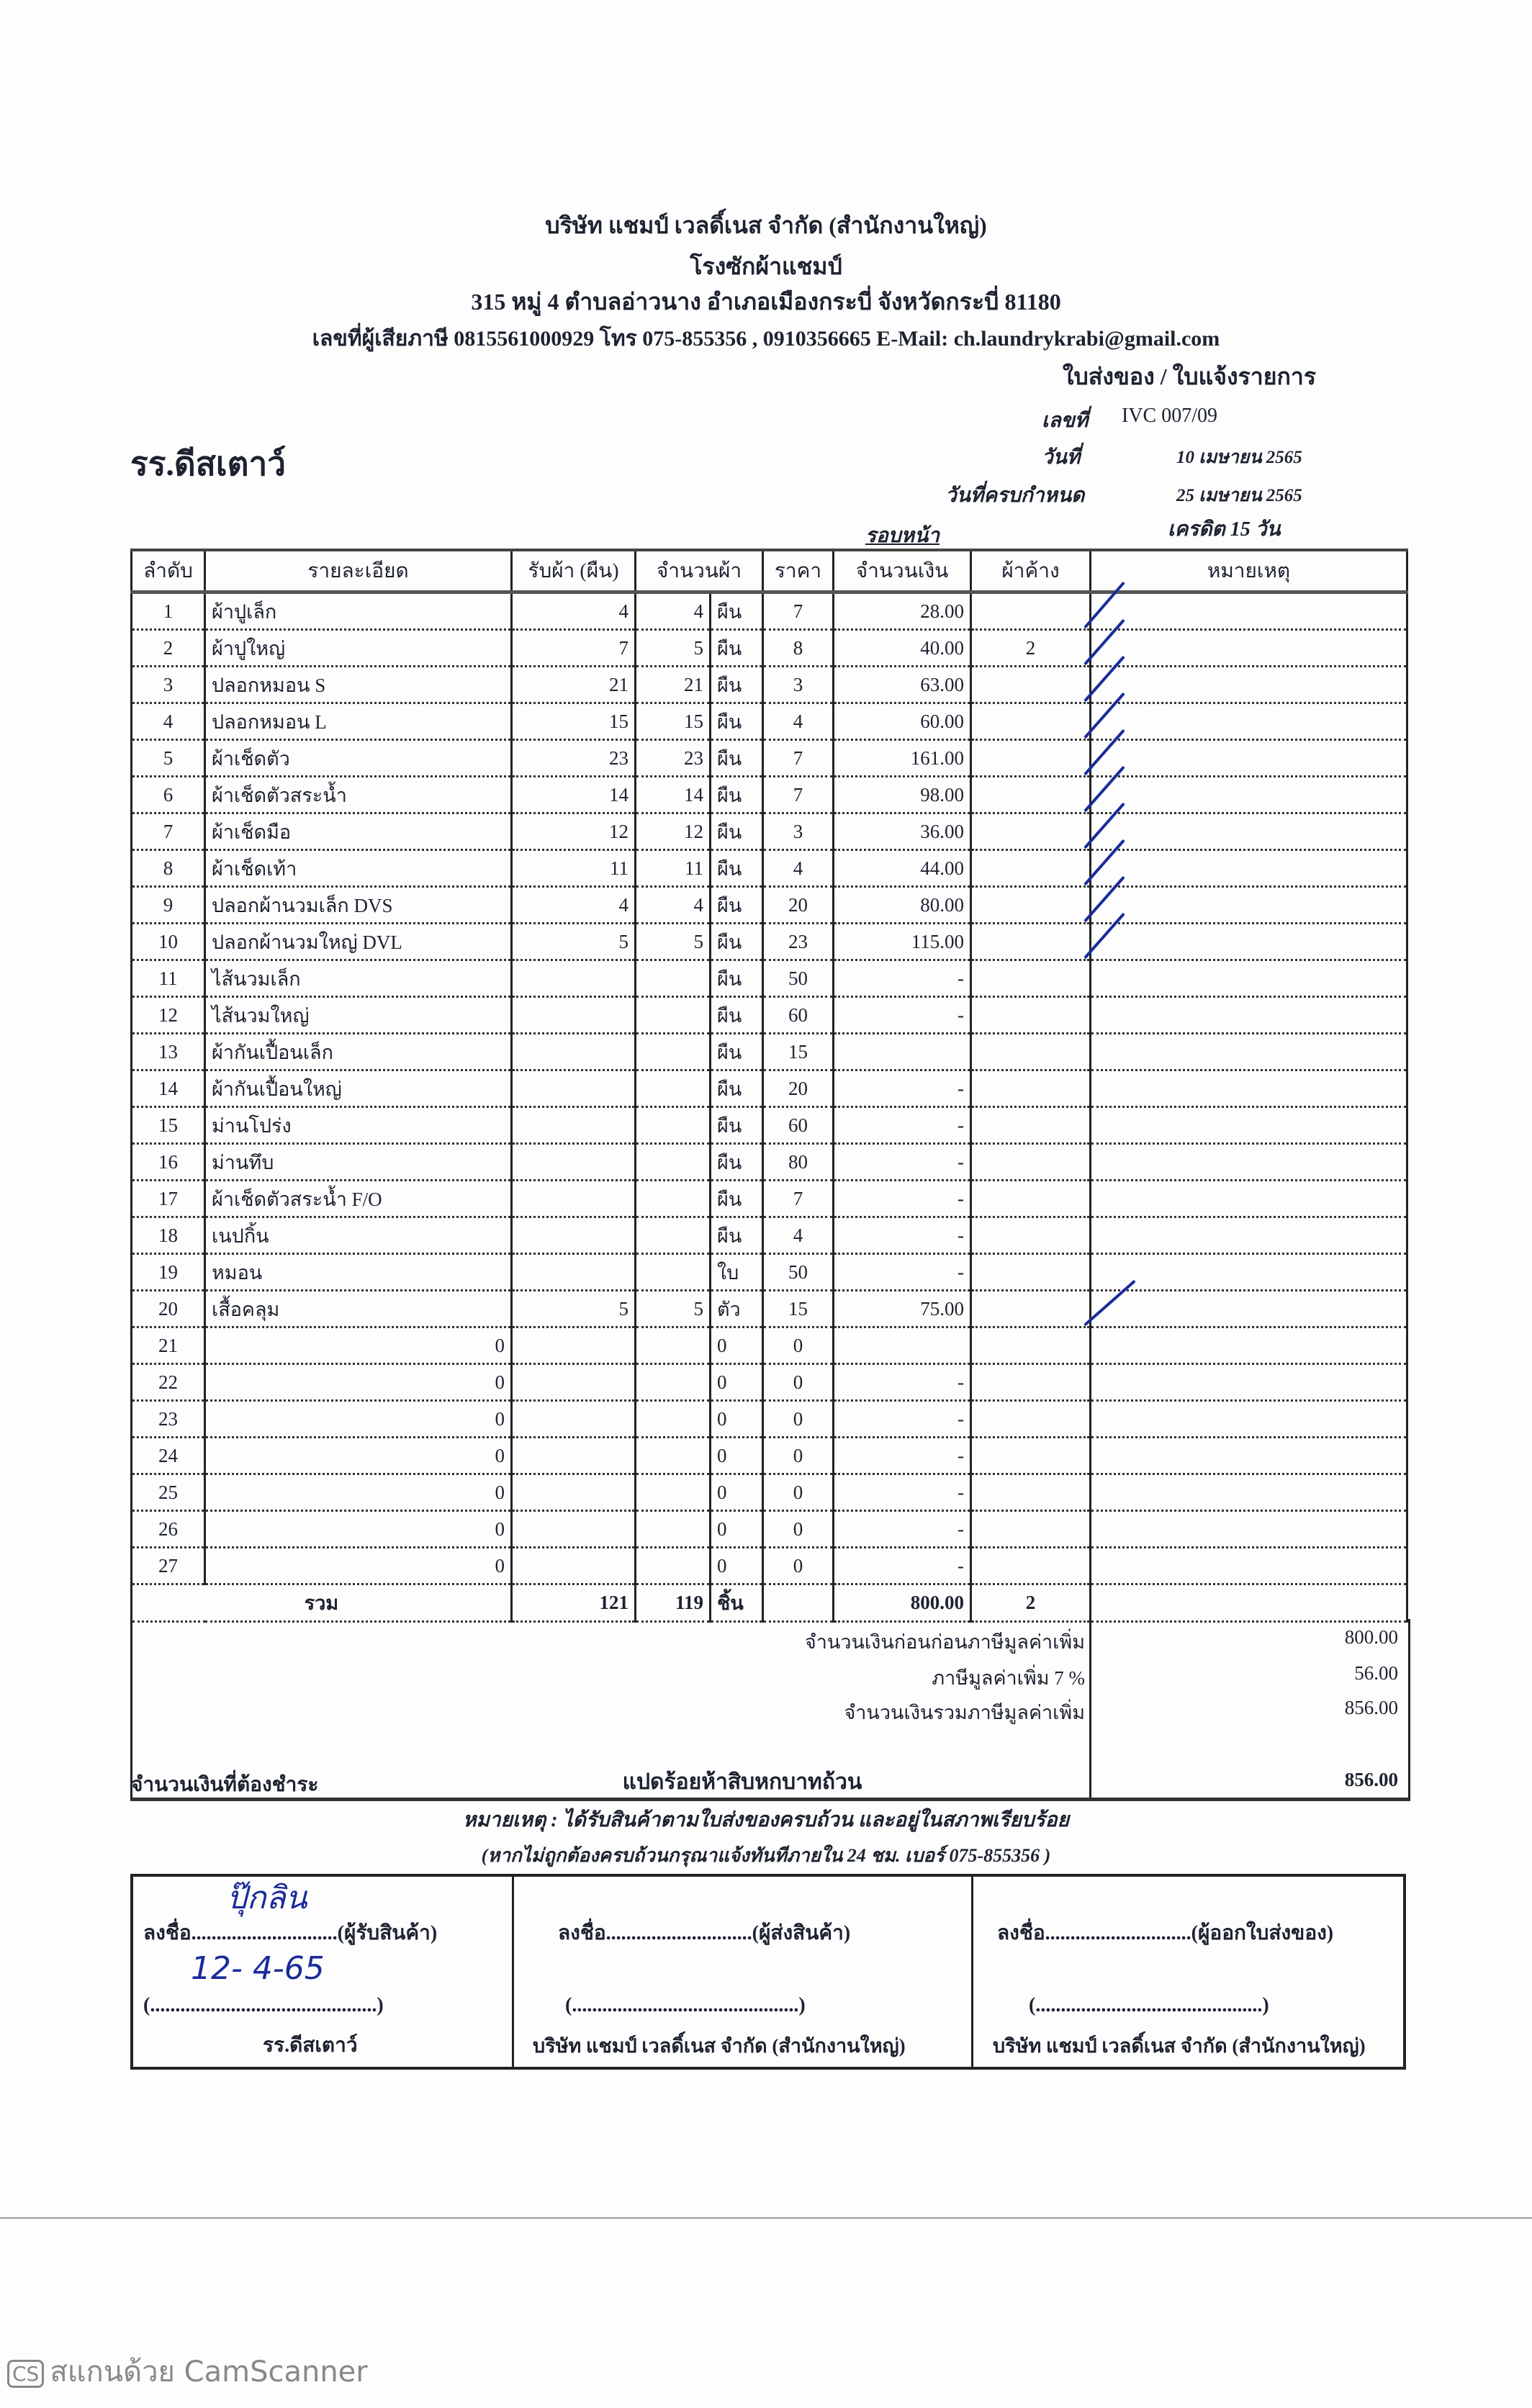  Describe the element at coordinates (168, 1089) in the screenshot. I see `cell-no: 14` at that location.